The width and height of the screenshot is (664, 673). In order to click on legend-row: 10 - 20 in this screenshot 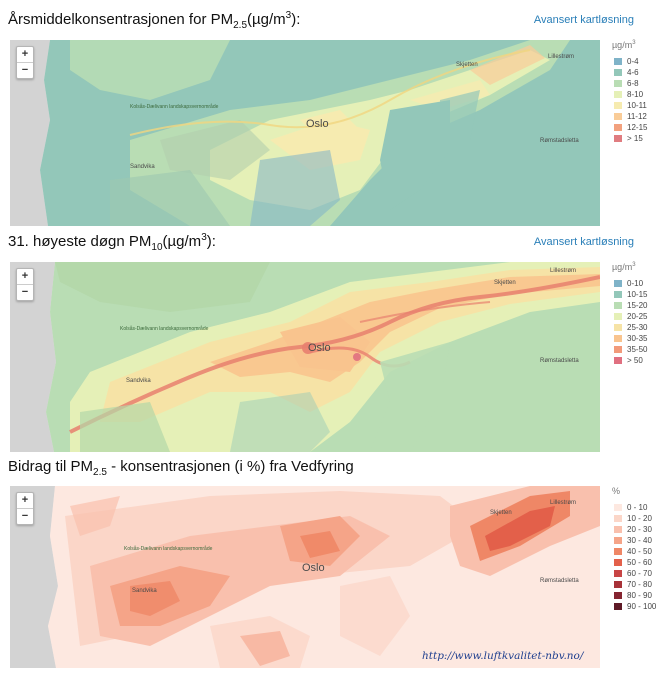, I will do `click(634, 518)`.